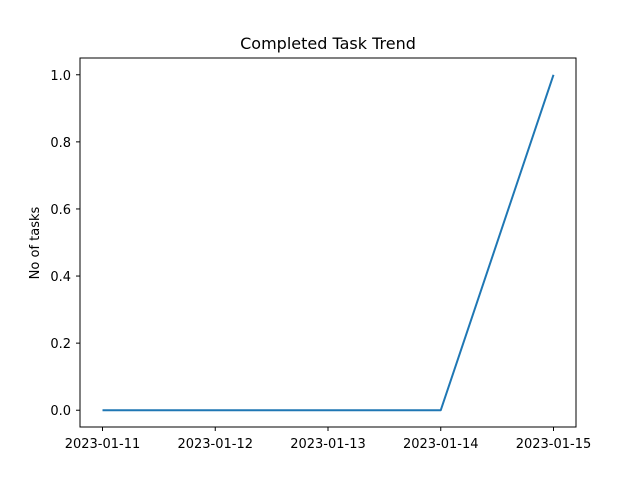 Image resolution: width=640 pixels, height=480 pixels. Describe the element at coordinates (60, 411) in the screenshot. I see `y-tick-label: 0.0` at that location.